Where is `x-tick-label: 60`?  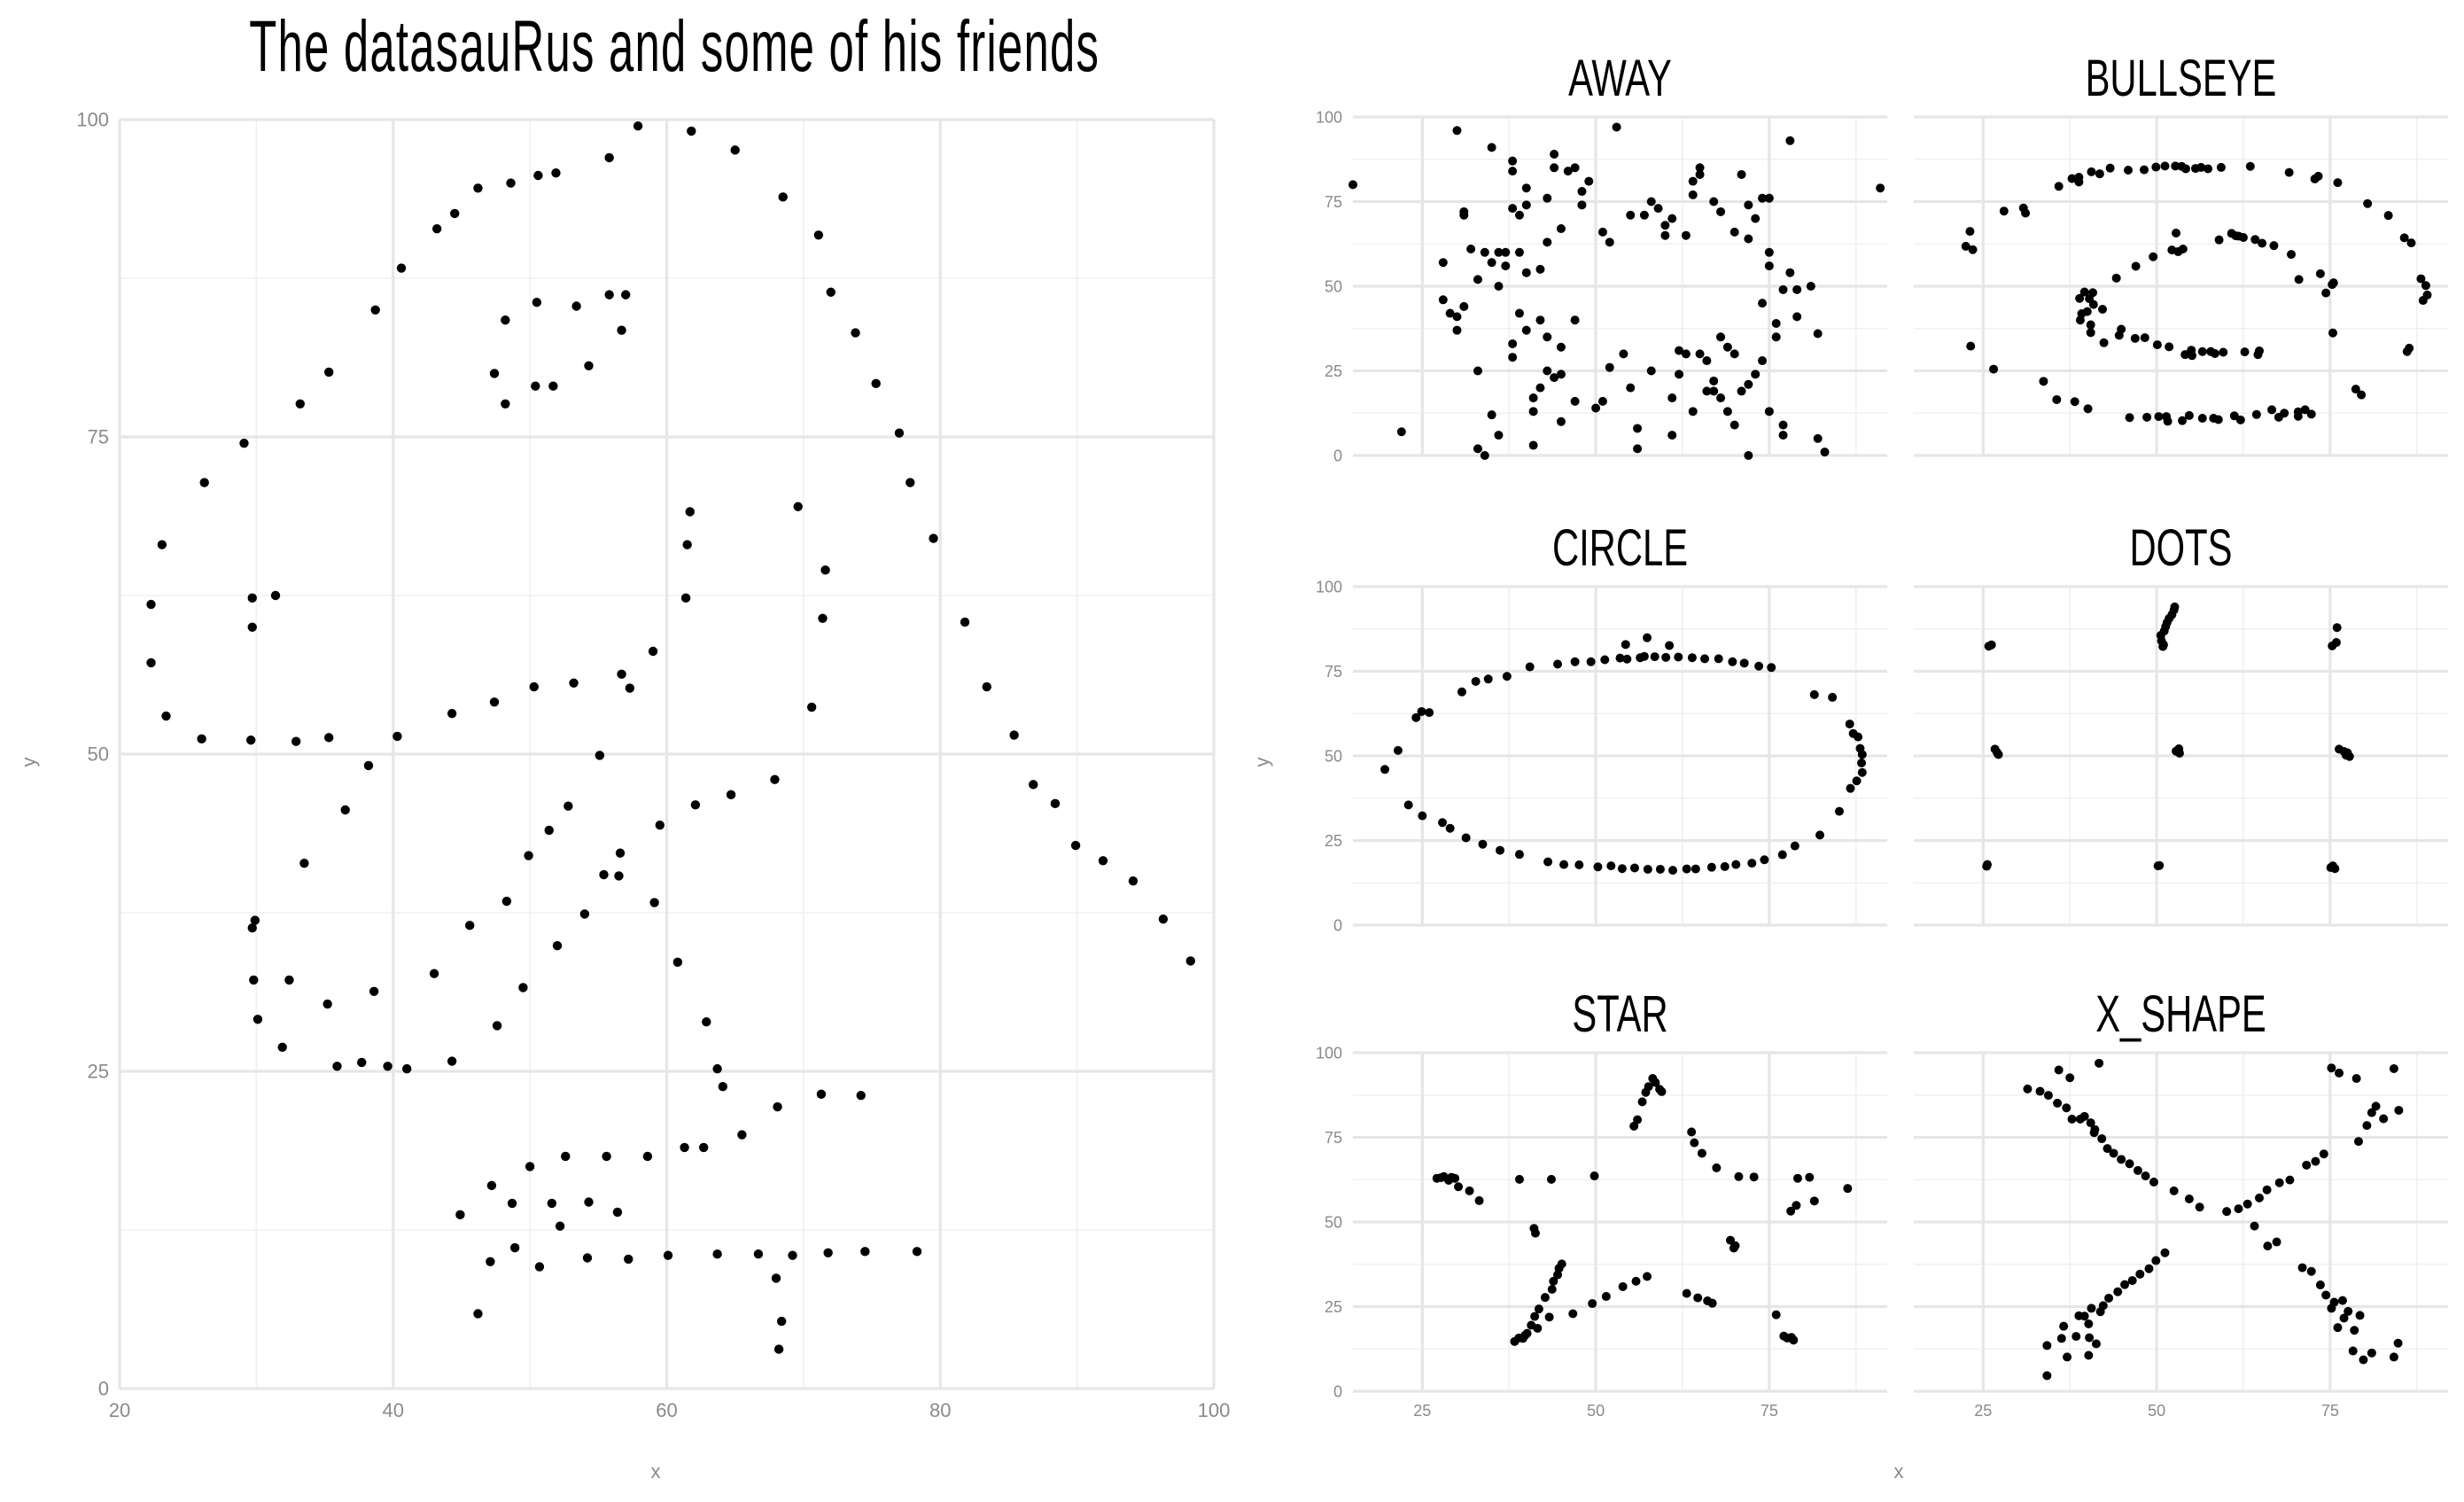 x-tick-label: 60 is located at coordinates (666, 1410).